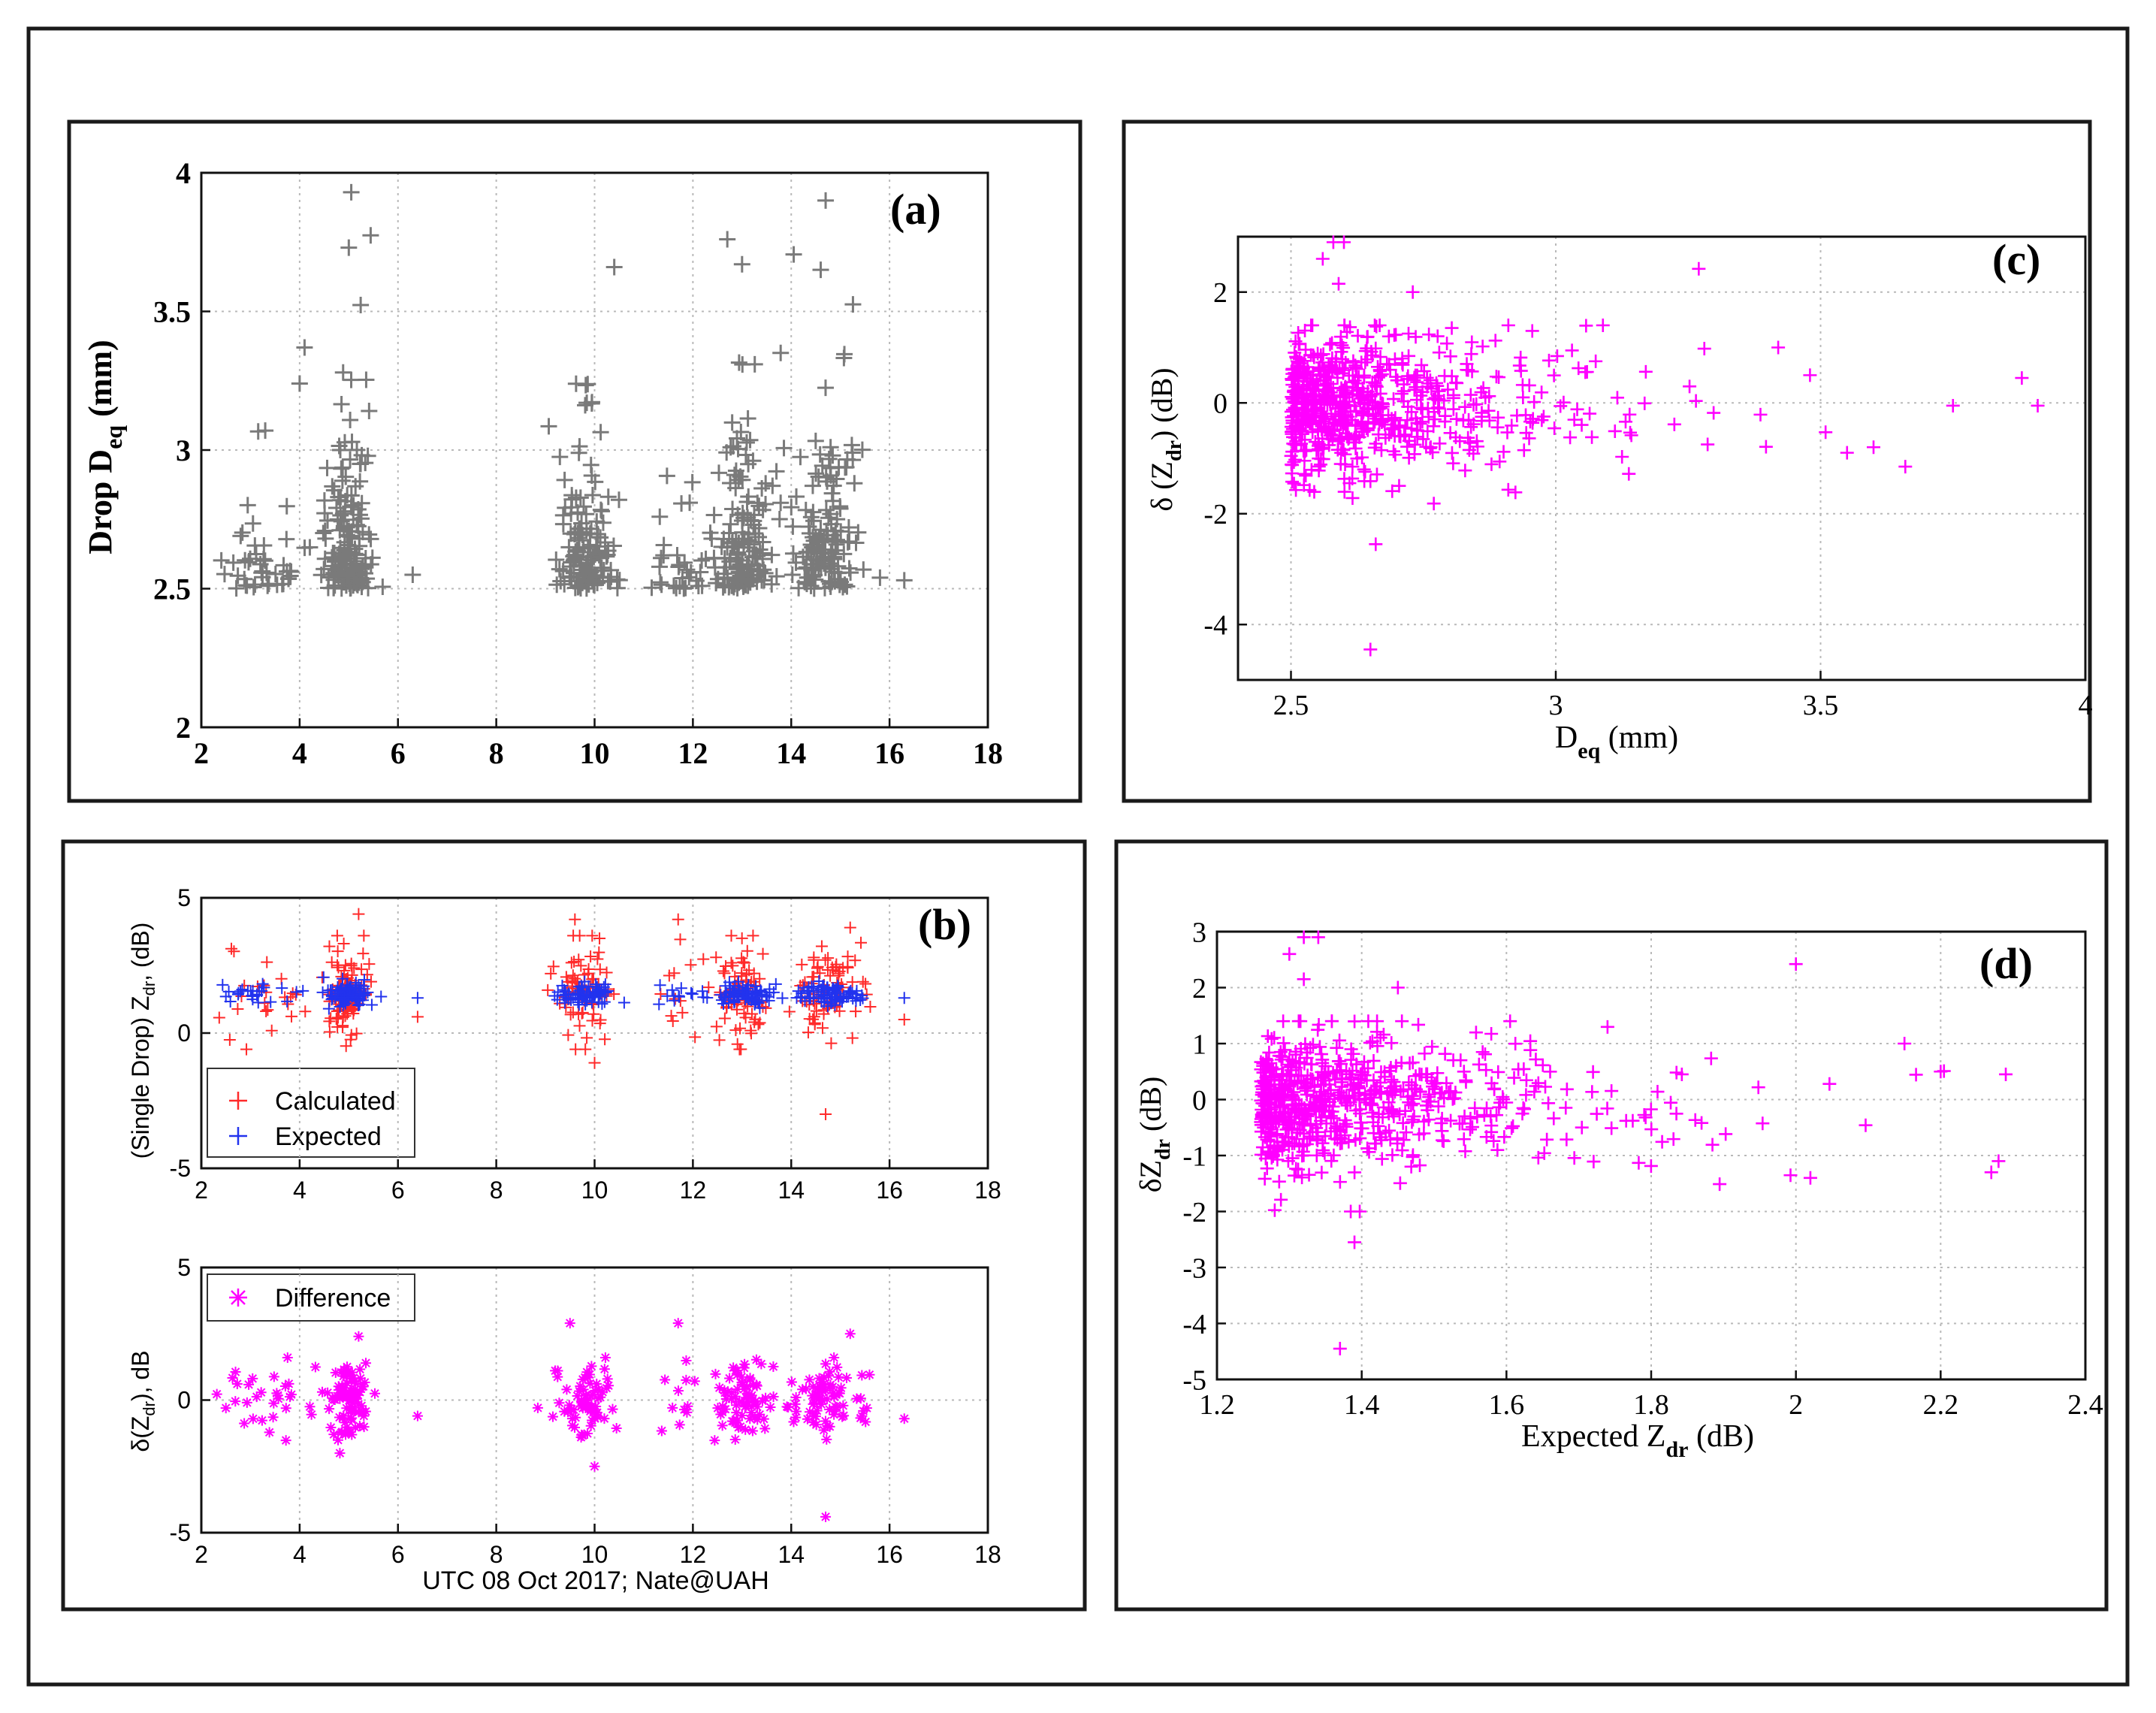  What do you see at coordinates (172, 589) in the screenshot?
I see `y-tick-label: 2.5` at bounding box center [172, 589].